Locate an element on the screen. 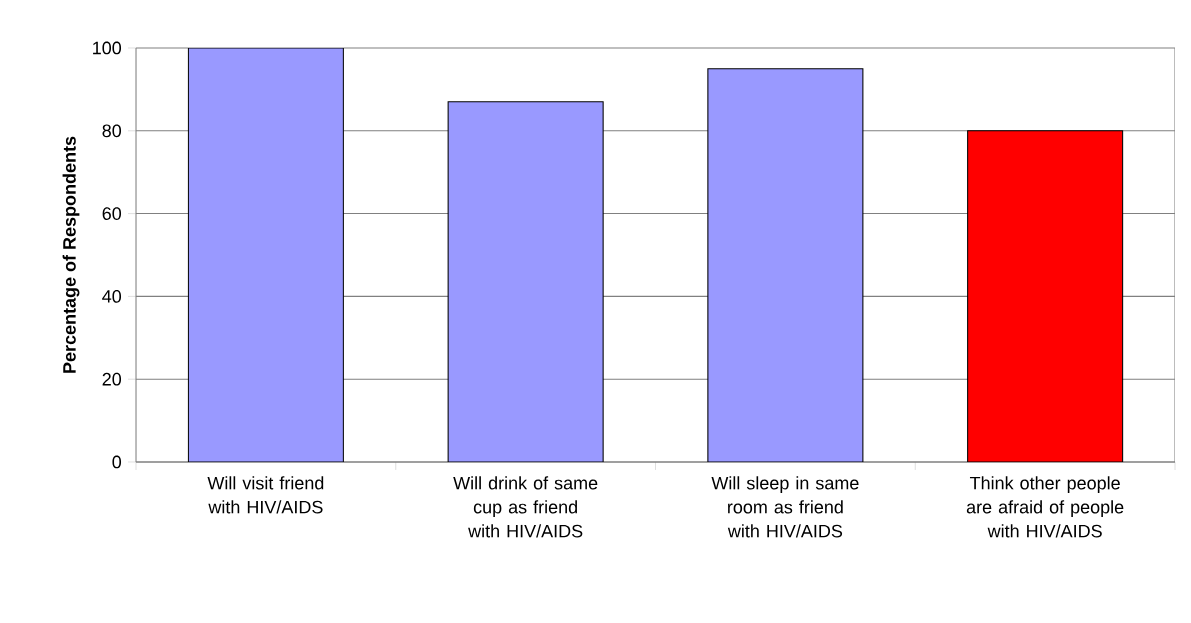  y-tick-label: 20 is located at coordinates (112, 379).